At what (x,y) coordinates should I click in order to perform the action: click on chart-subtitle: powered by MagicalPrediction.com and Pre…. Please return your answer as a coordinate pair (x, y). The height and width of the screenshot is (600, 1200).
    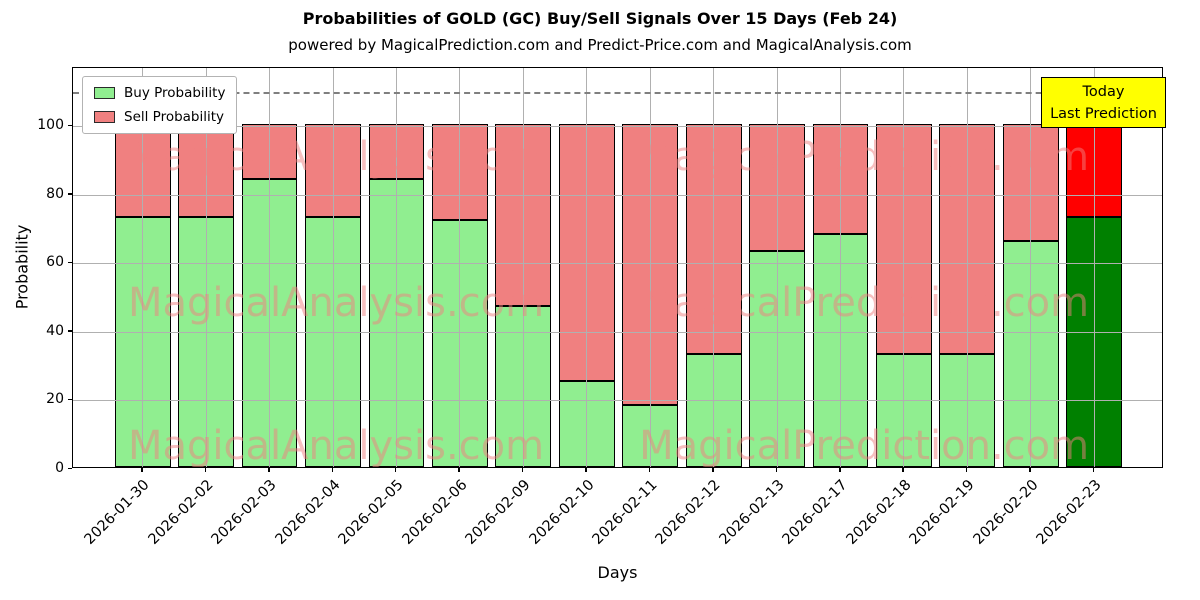
    Looking at the image, I should click on (600, 45).